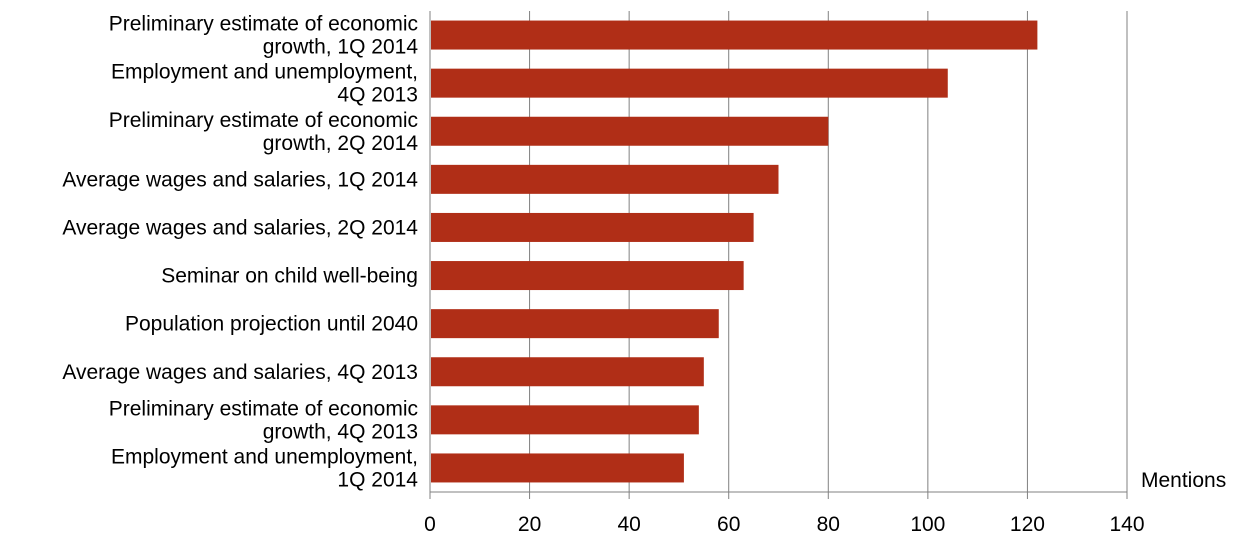  I want to click on x-tick-label-60: 60, so click(728, 524).